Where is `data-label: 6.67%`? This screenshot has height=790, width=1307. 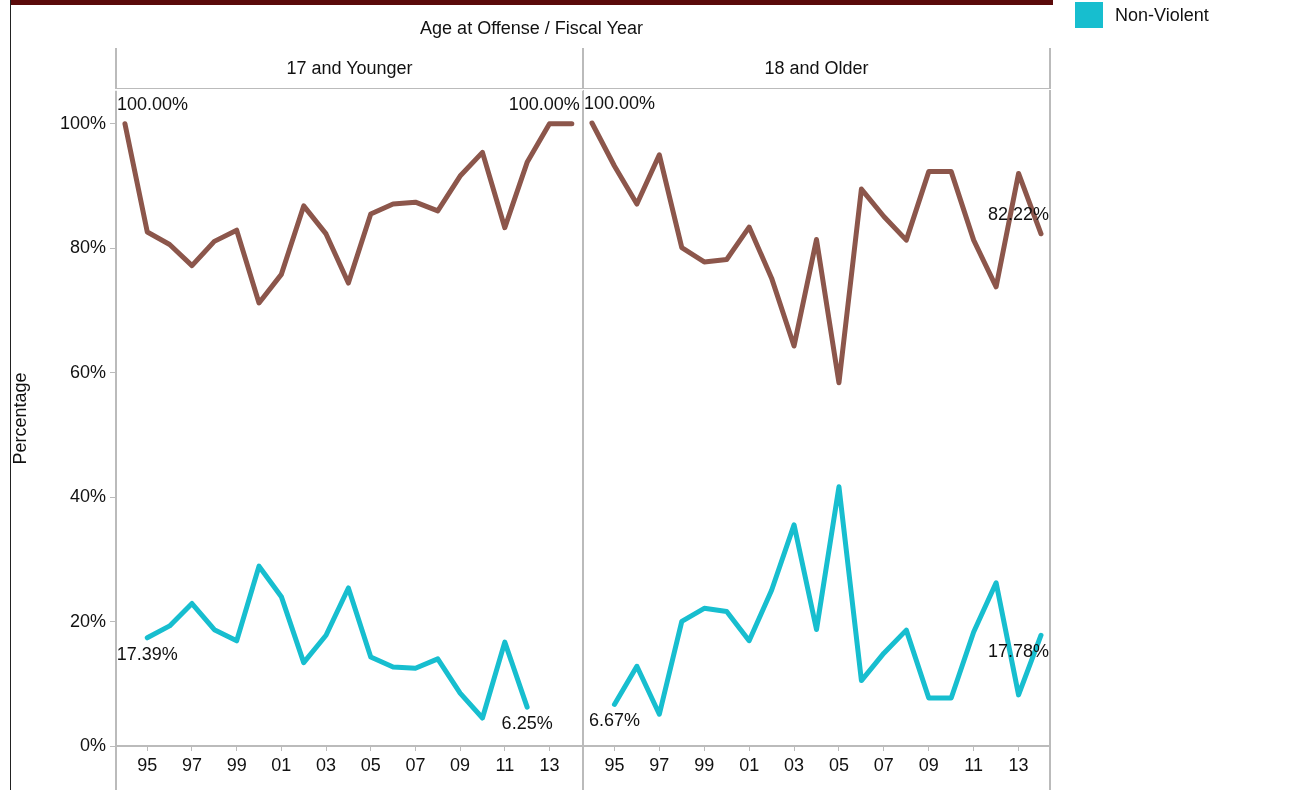
data-label: 6.67% is located at coordinates (614, 720).